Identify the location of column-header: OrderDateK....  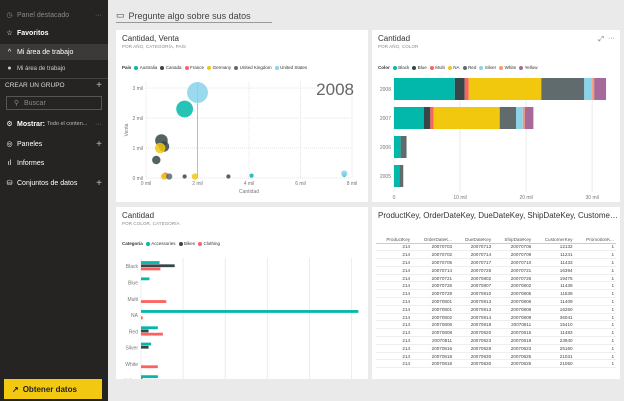
(433, 240).